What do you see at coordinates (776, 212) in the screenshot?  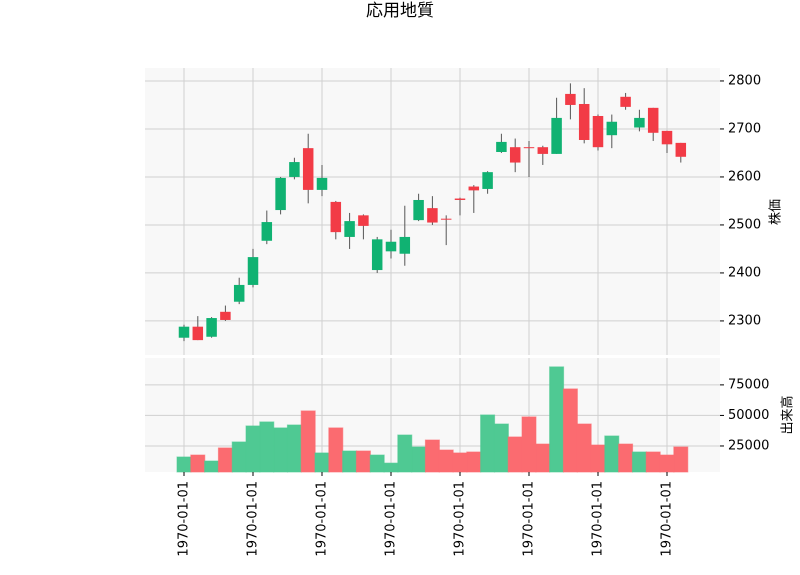 I see `y-axis-label: 株価` at bounding box center [776, 212].